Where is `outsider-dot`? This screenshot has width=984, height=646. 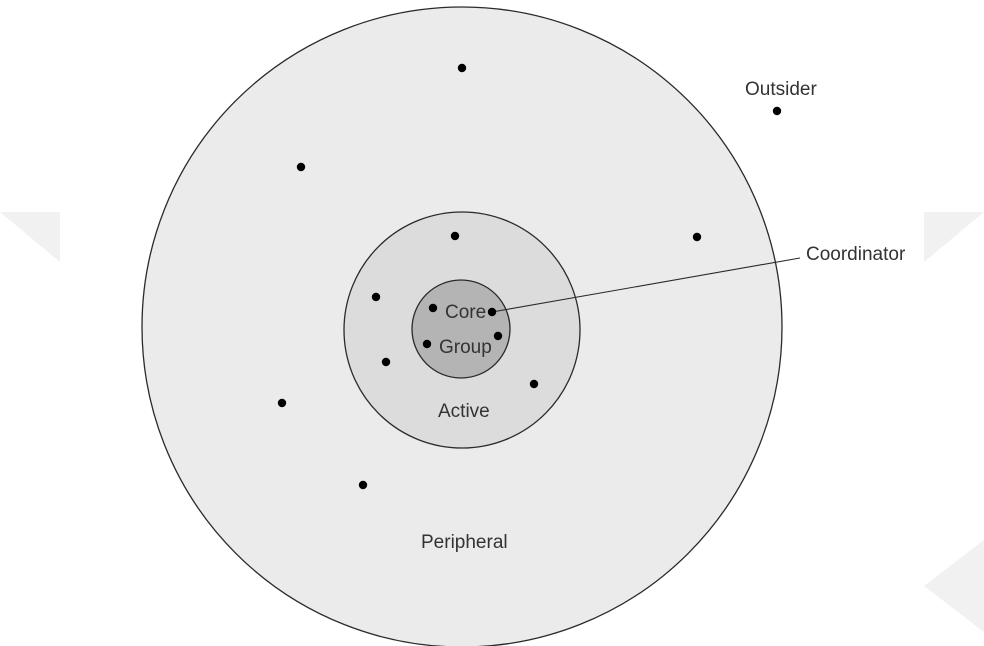
outsider-dot is located at coordinates (777, 111).